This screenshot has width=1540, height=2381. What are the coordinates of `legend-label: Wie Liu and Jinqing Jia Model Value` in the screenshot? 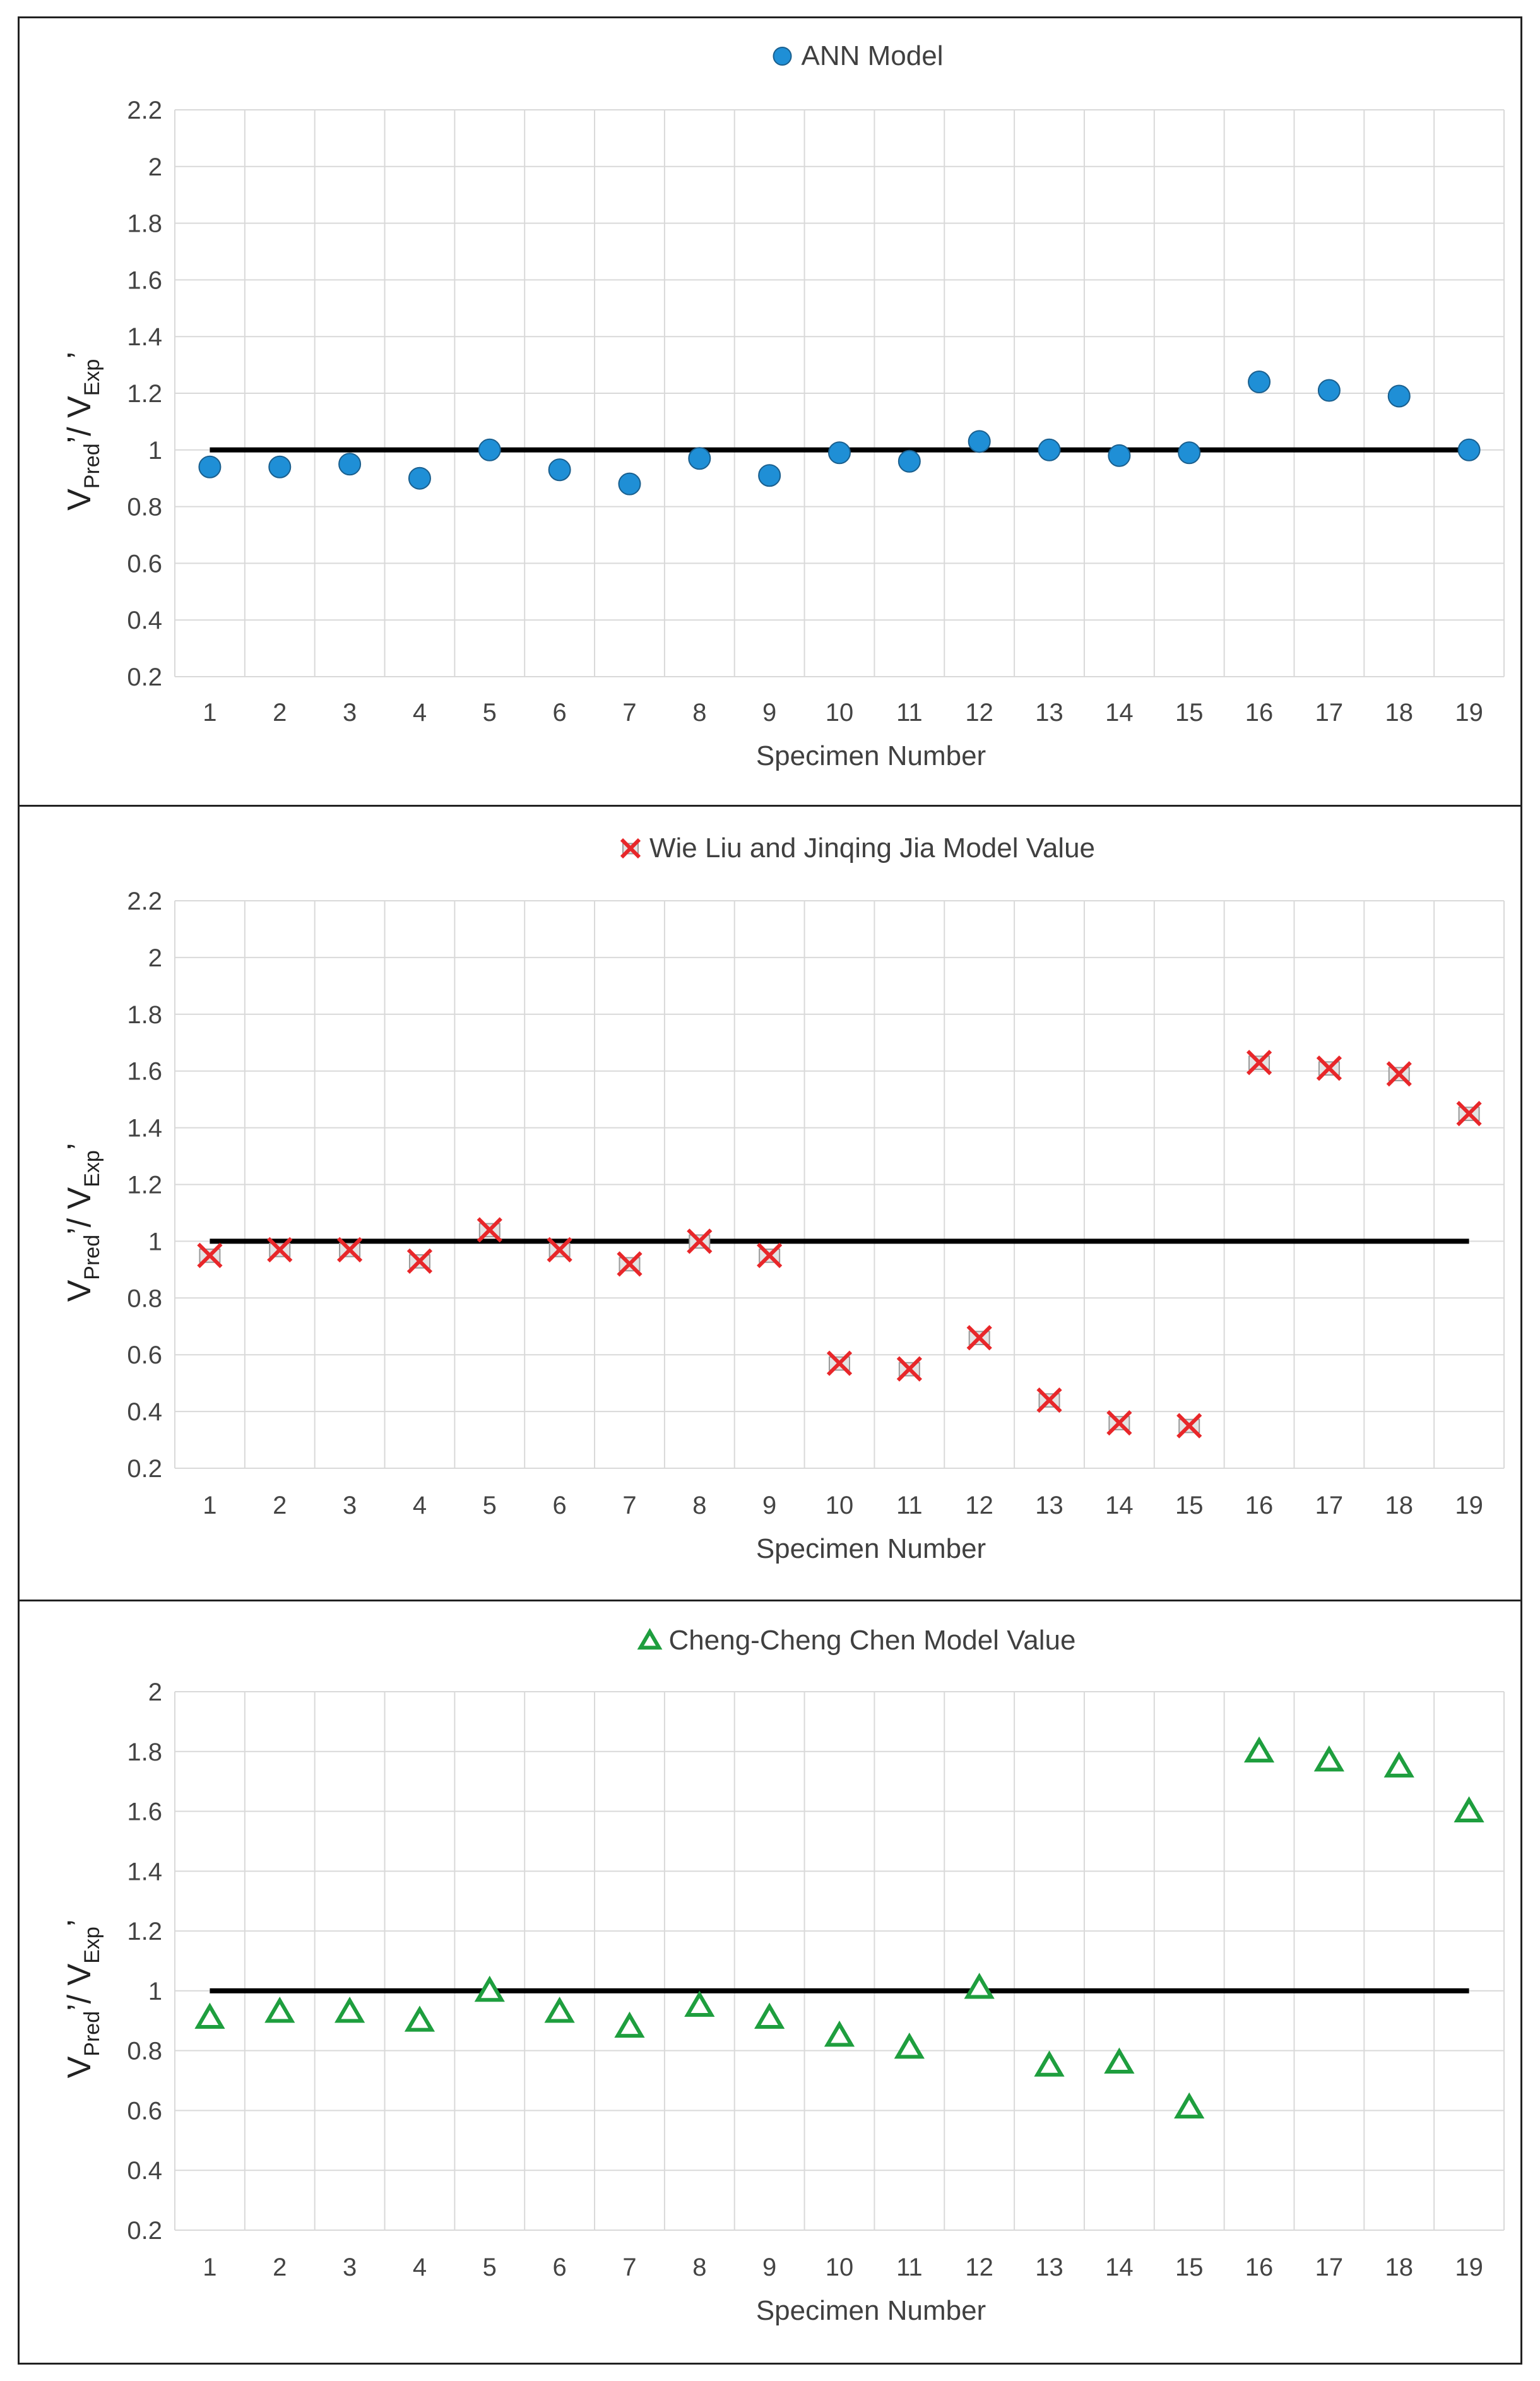 It's located at (872, 848).